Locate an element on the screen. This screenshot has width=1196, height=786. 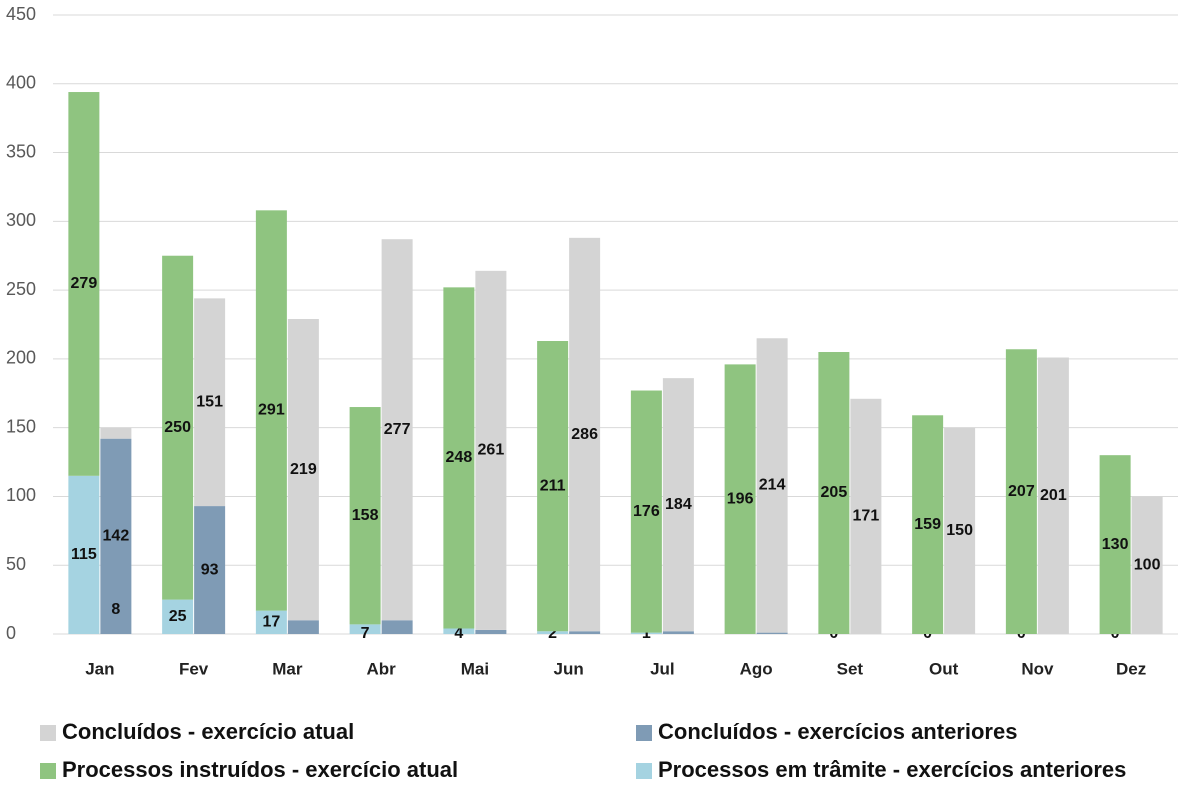
x-tick-label: Dez is located at coordinates (1131, 668).